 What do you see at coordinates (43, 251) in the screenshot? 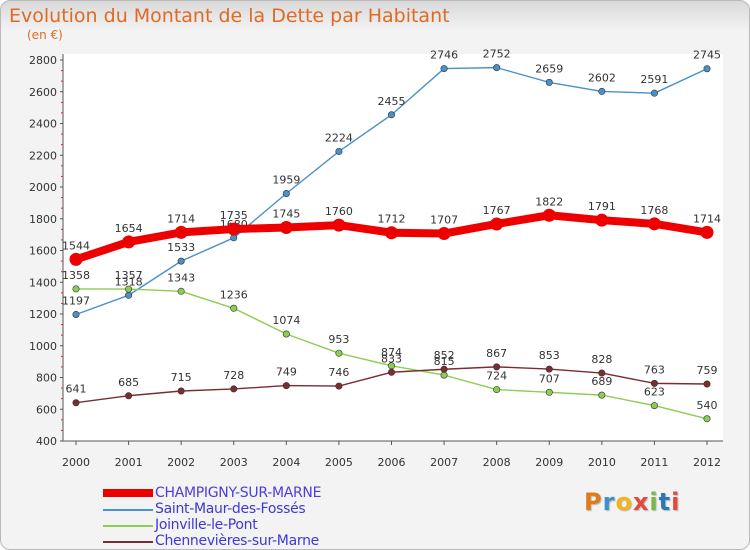
I see `y-tick-label: 1600` at bounding box center [43, 251].